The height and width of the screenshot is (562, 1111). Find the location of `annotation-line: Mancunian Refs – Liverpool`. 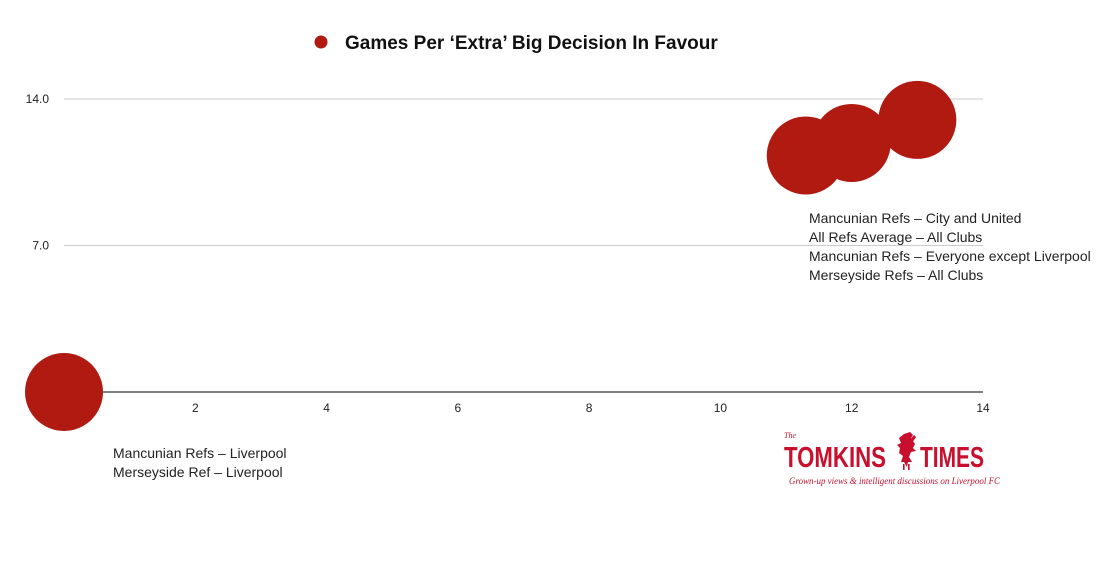

annotation-line: Mancunian Refs – Liverpool is located at coordinates (200, 453).